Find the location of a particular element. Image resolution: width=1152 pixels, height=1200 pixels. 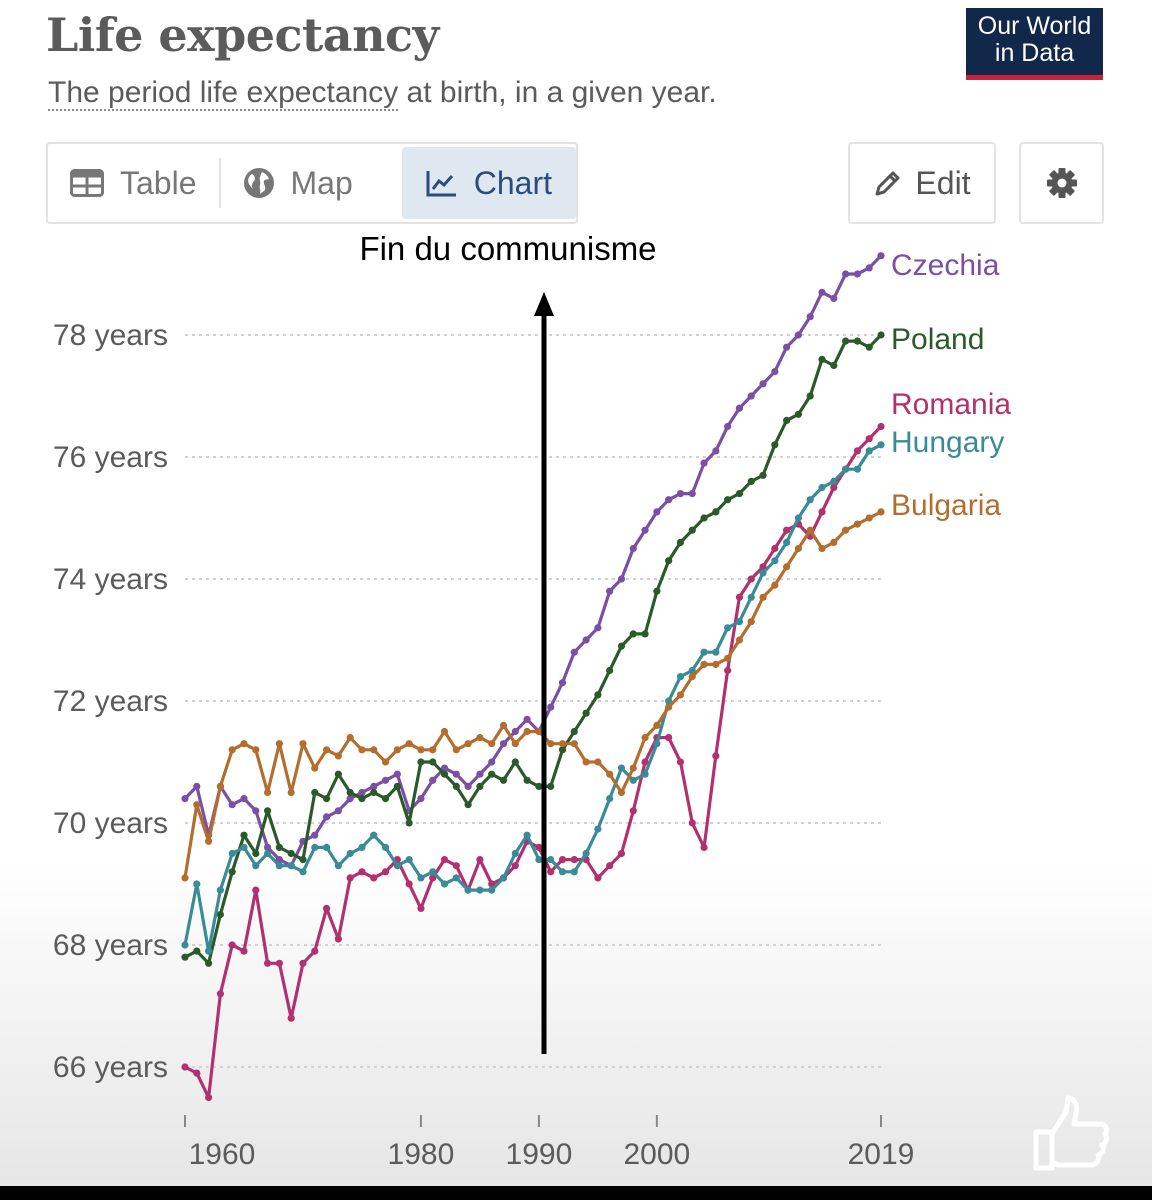

x-tick-label: 1990 is located at coordinates (539, 1154).